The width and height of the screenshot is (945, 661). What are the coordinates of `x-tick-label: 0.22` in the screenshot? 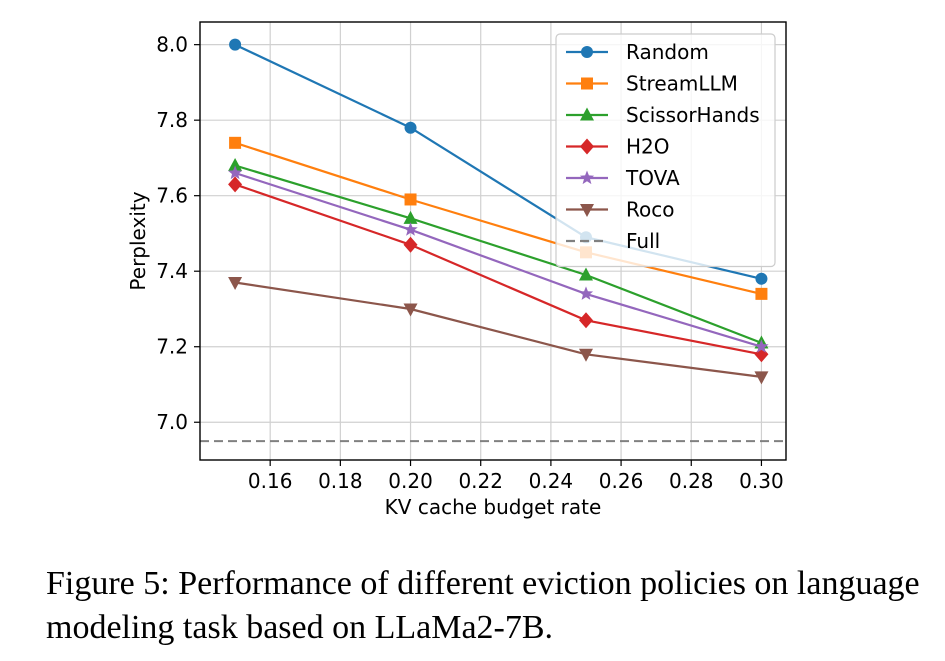 It's located at (480, 481).